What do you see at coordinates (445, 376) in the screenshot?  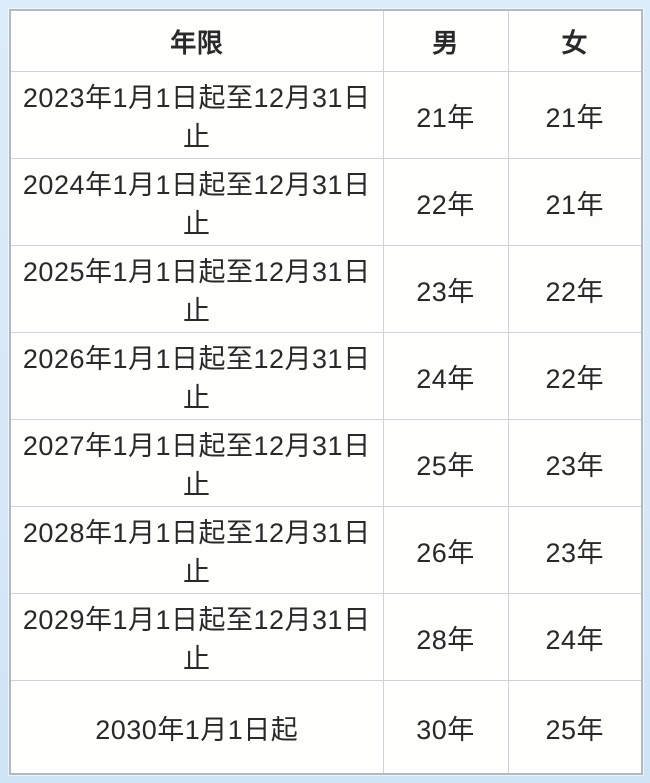 I see `male-value-cell: 24年` at bounding box center [445, 376].